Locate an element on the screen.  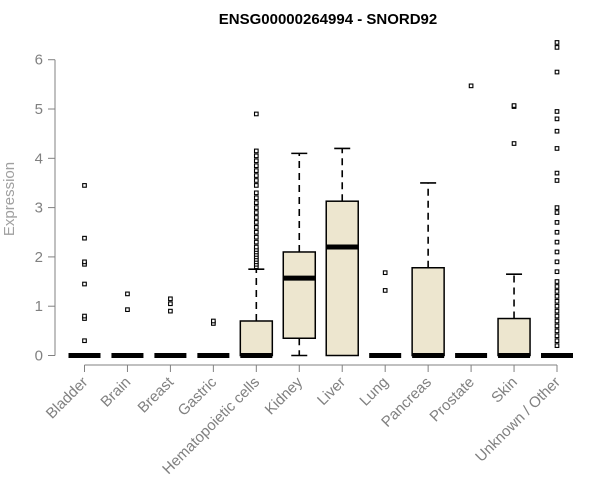
box-skin is located at coordinates (514, 230).